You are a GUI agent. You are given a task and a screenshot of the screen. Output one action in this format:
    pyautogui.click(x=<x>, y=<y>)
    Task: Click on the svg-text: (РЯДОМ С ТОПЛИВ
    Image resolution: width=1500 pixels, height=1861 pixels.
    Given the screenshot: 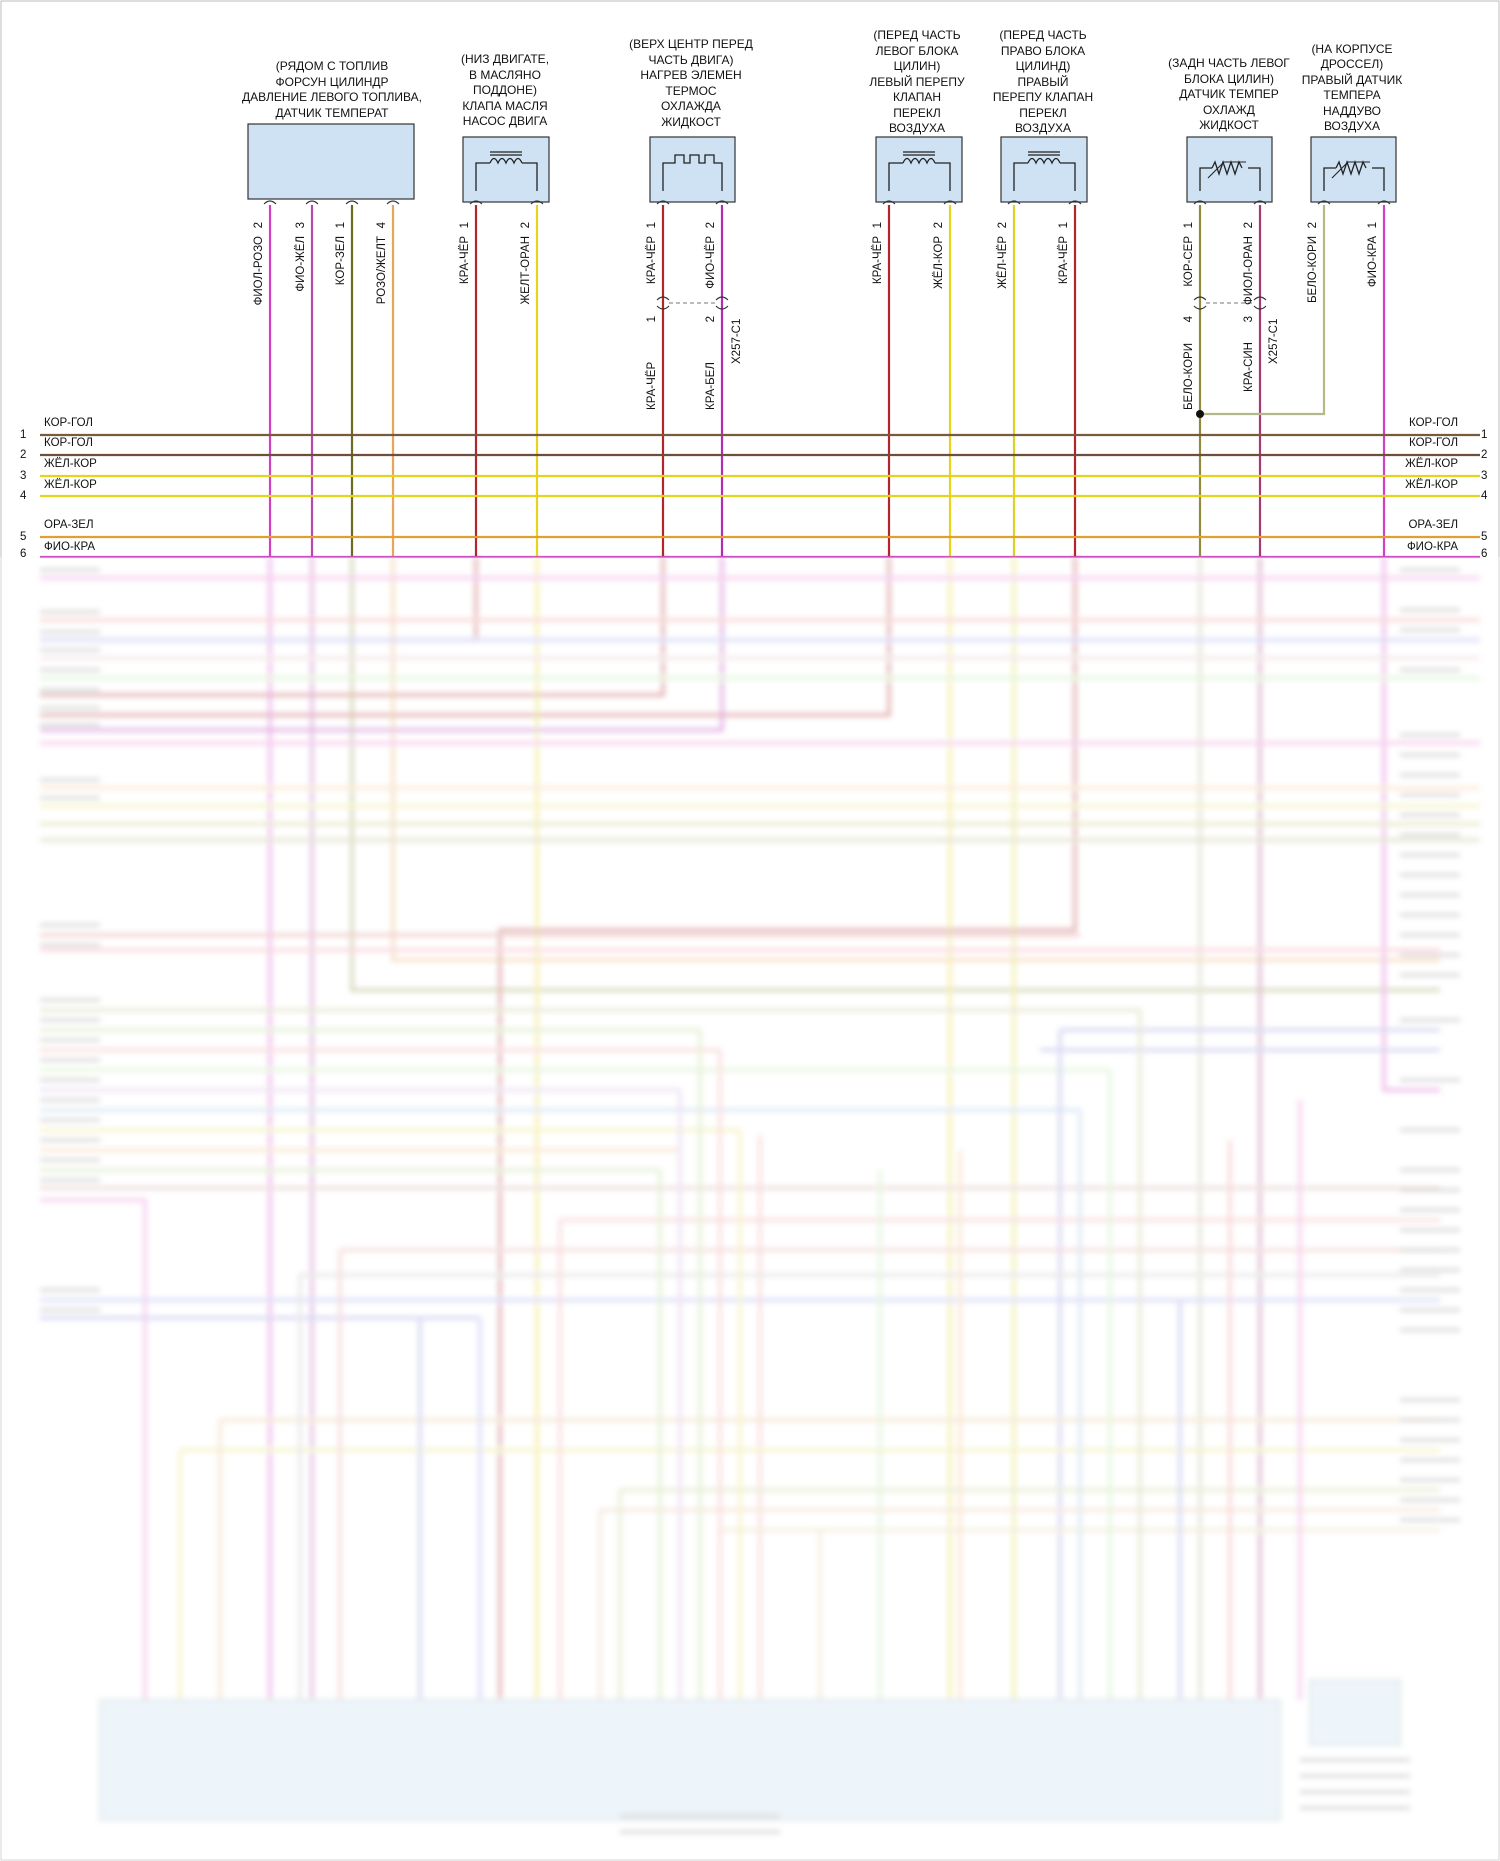 What is the action you would take?
    pyautogui.click(x=332, y=66)
    